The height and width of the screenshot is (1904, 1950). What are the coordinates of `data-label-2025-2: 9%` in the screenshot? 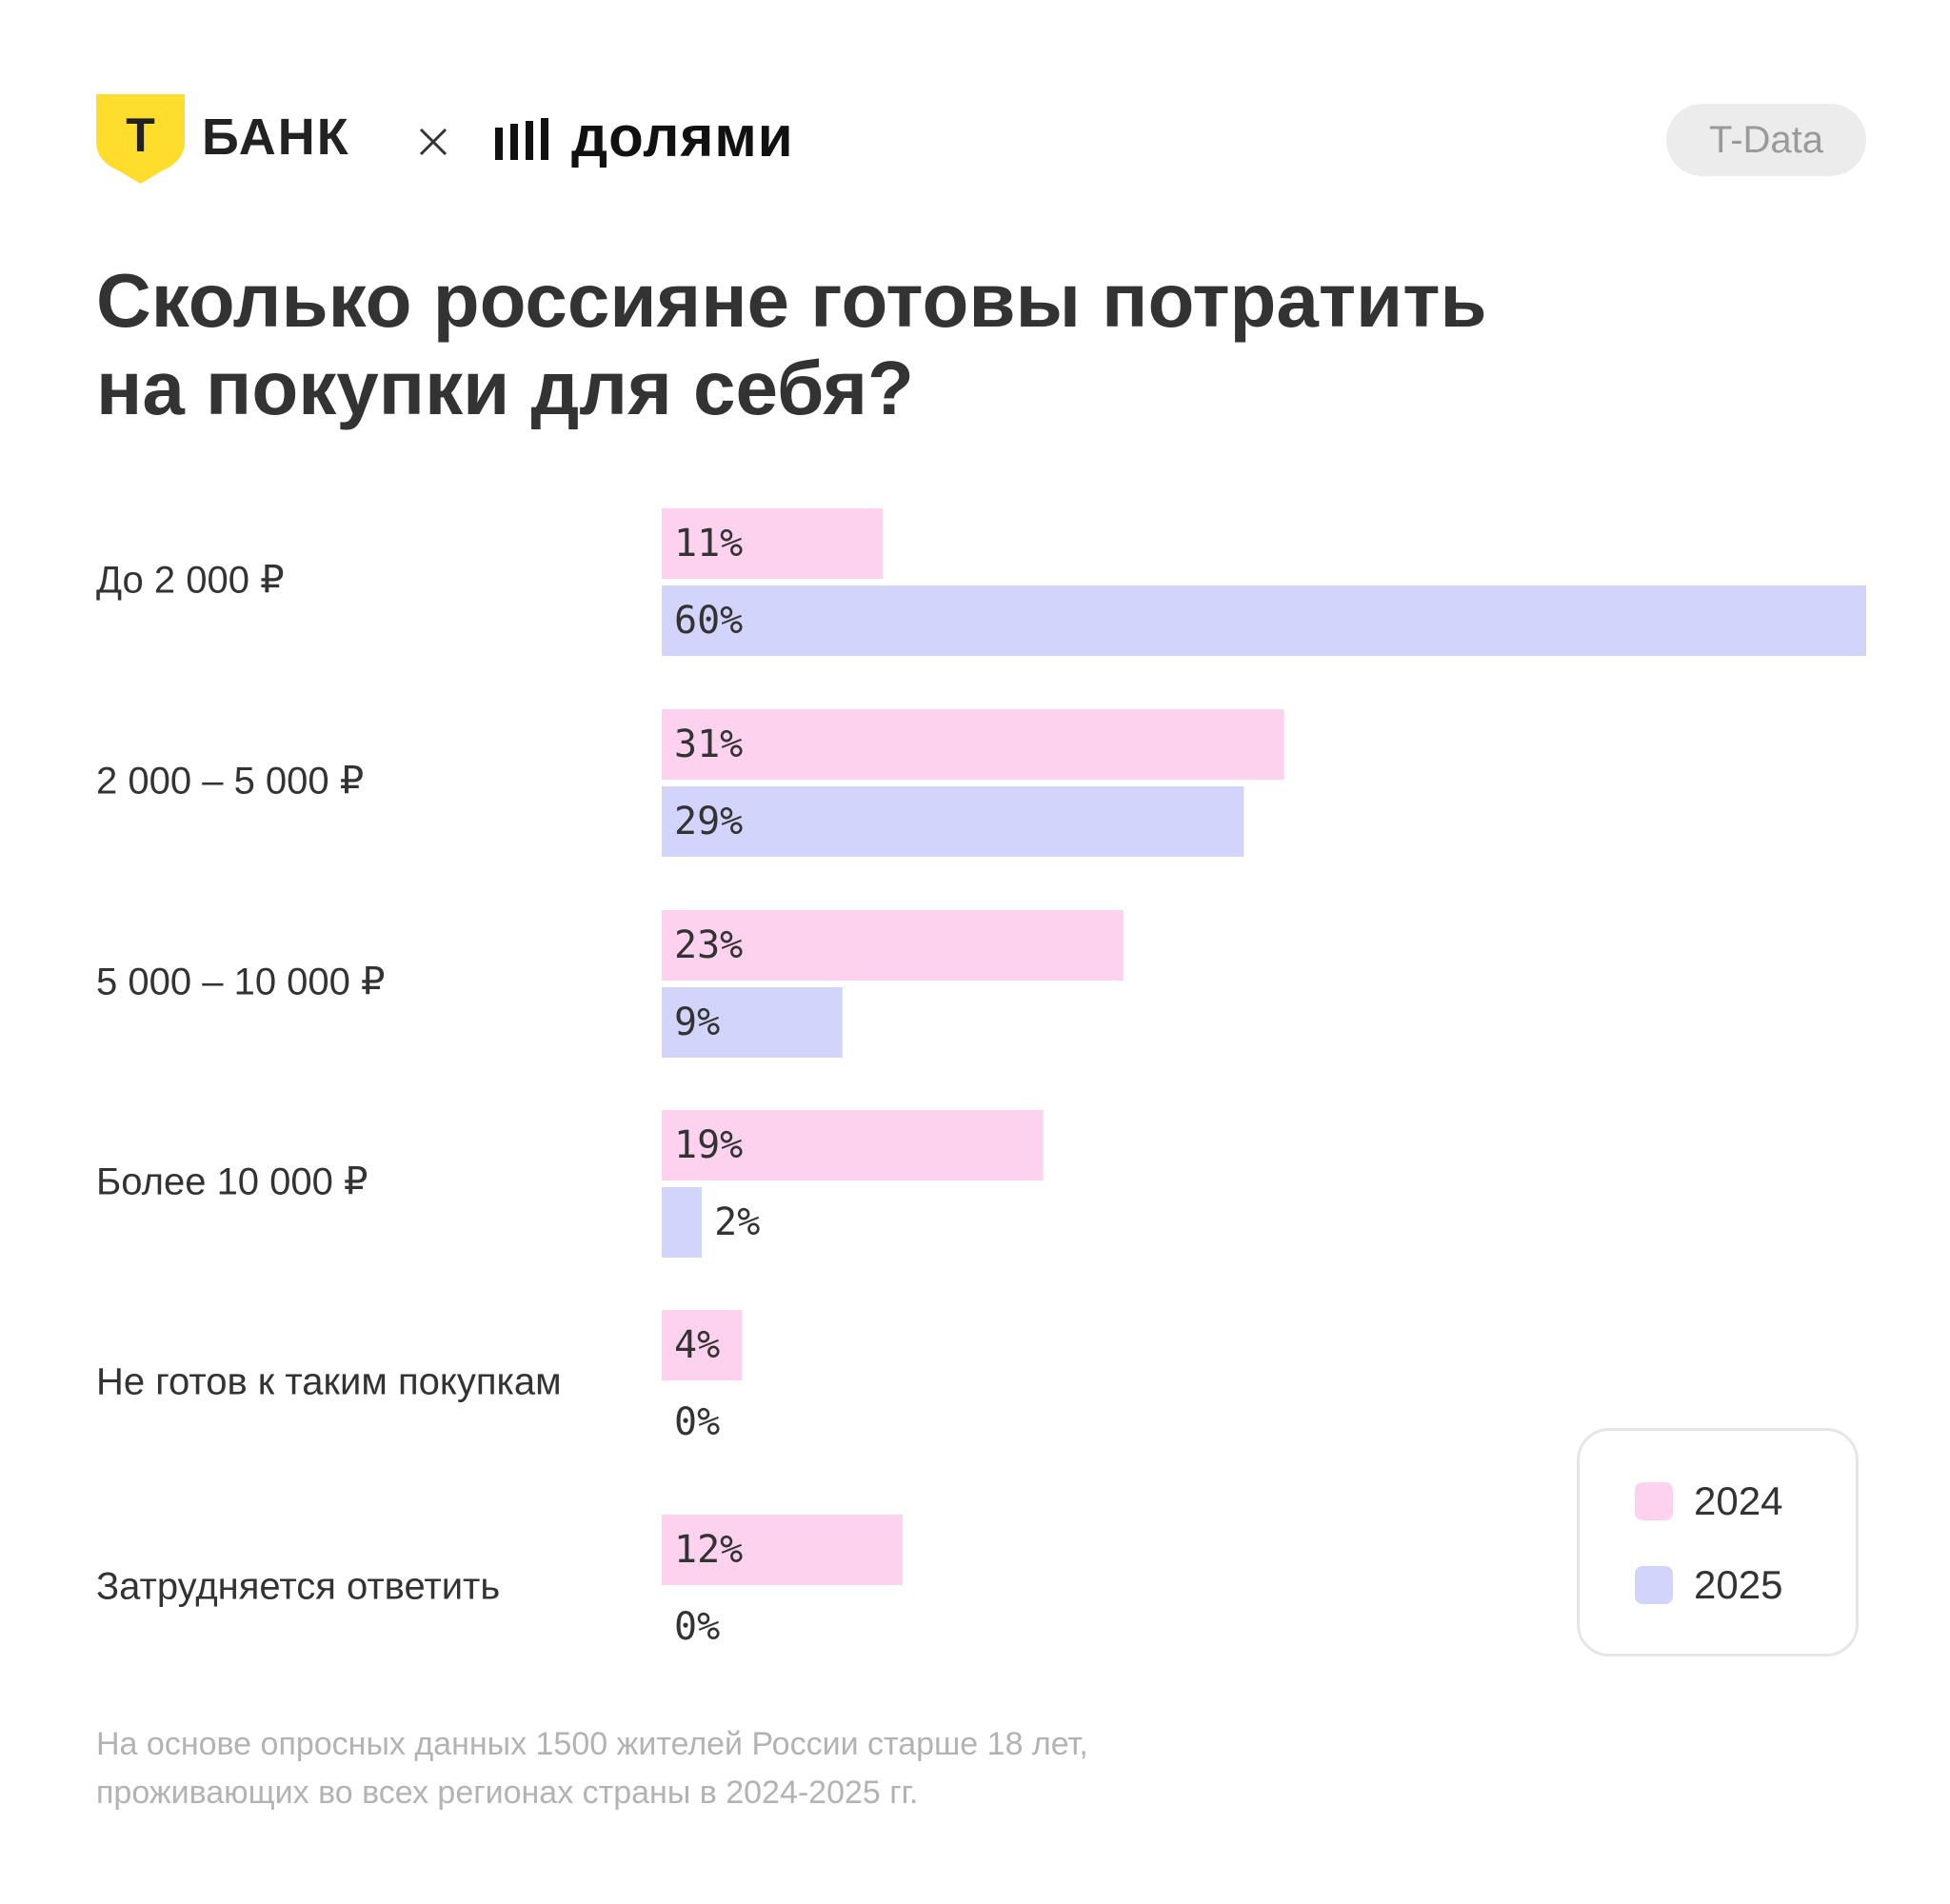 It's located at (697, 1022).